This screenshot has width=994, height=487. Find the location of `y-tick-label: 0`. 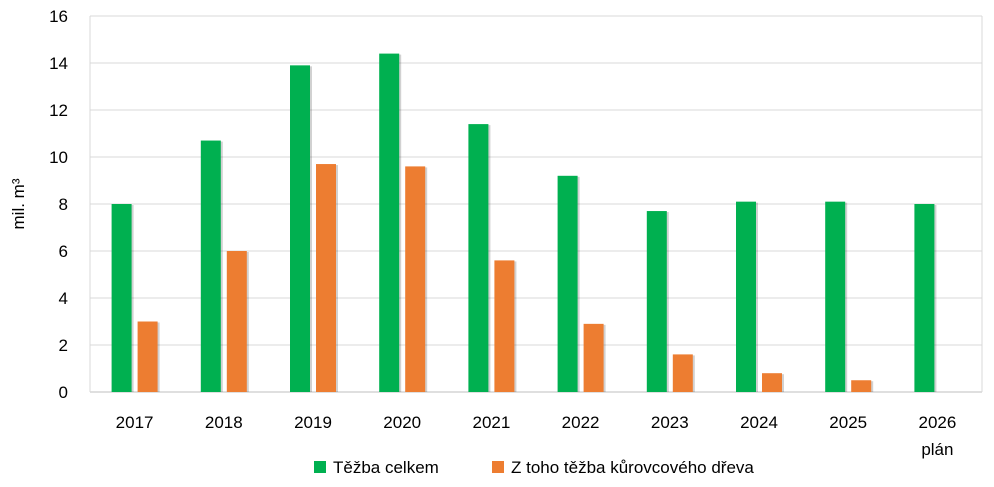

y-tick-label: 0 is located at coordinates (63, 392).